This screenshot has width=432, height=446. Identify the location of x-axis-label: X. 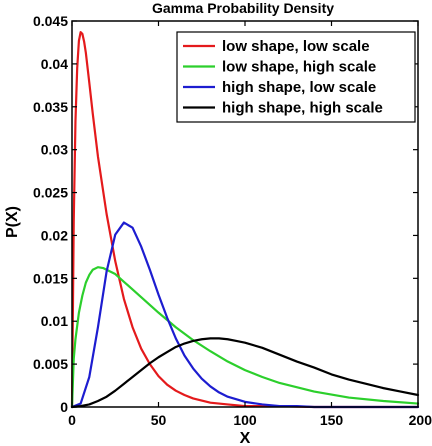
(245, 438).